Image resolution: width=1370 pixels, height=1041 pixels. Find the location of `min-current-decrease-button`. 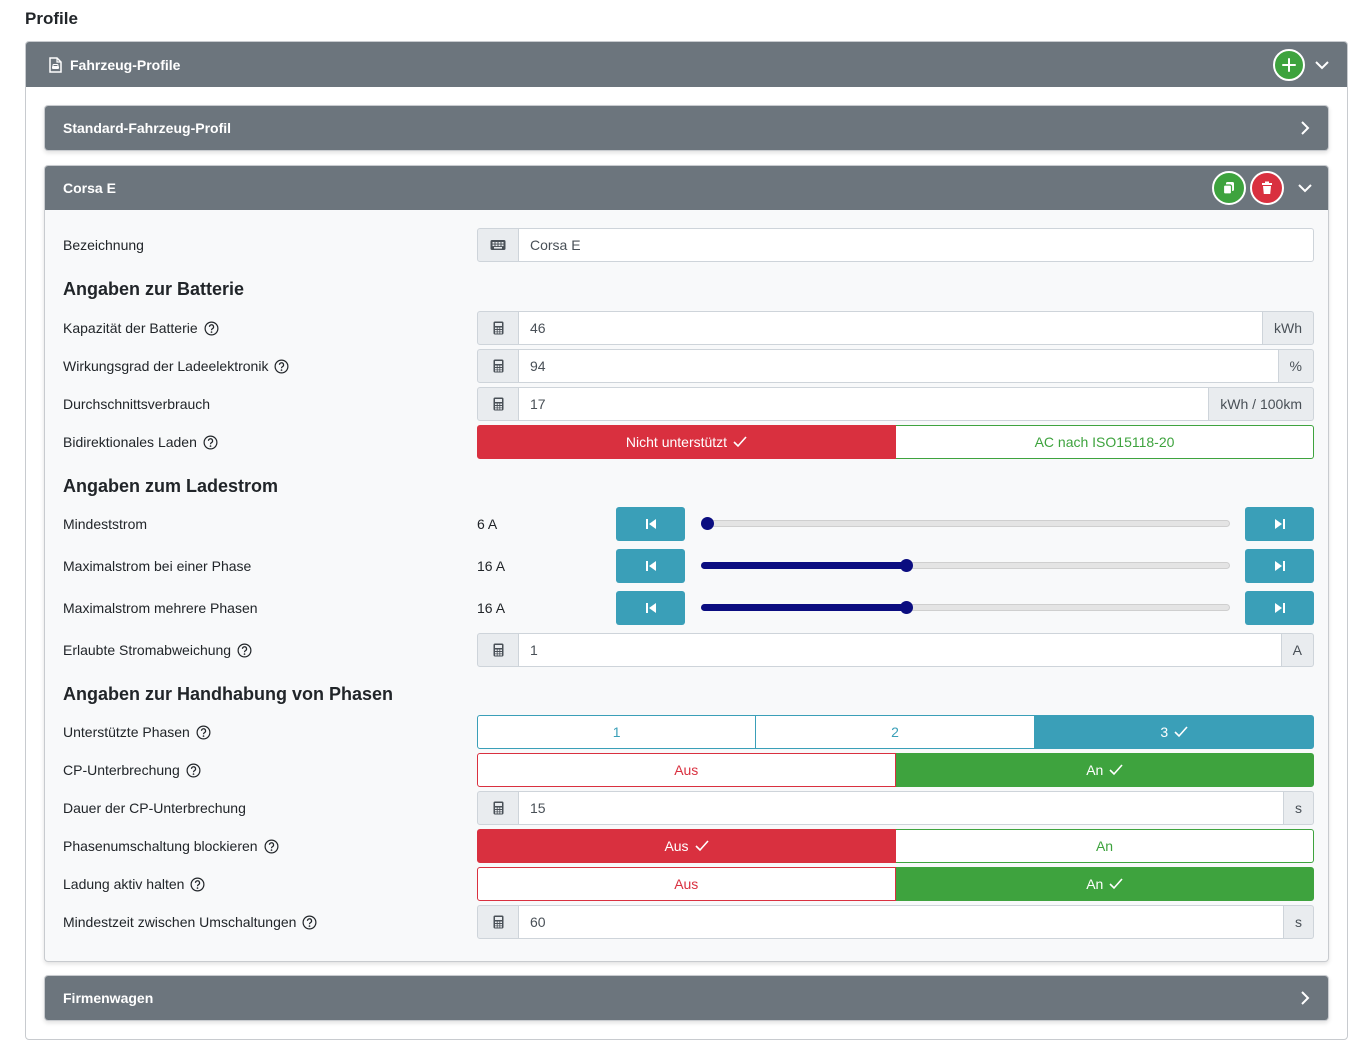

min-current-decrease-button is located at coordinates (650, 524).